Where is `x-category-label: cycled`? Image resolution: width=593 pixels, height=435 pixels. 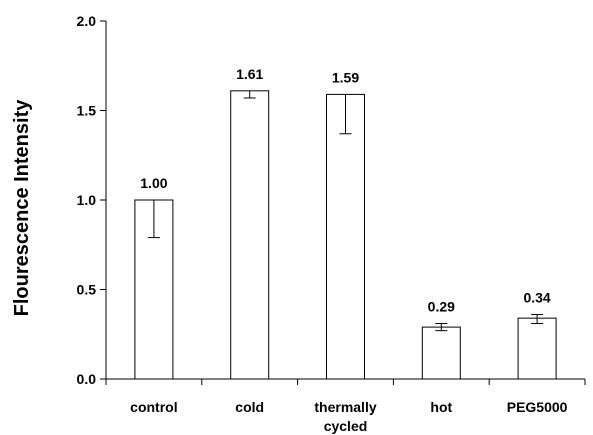
x-category-label: cycled is located at coordinates (346, 426).